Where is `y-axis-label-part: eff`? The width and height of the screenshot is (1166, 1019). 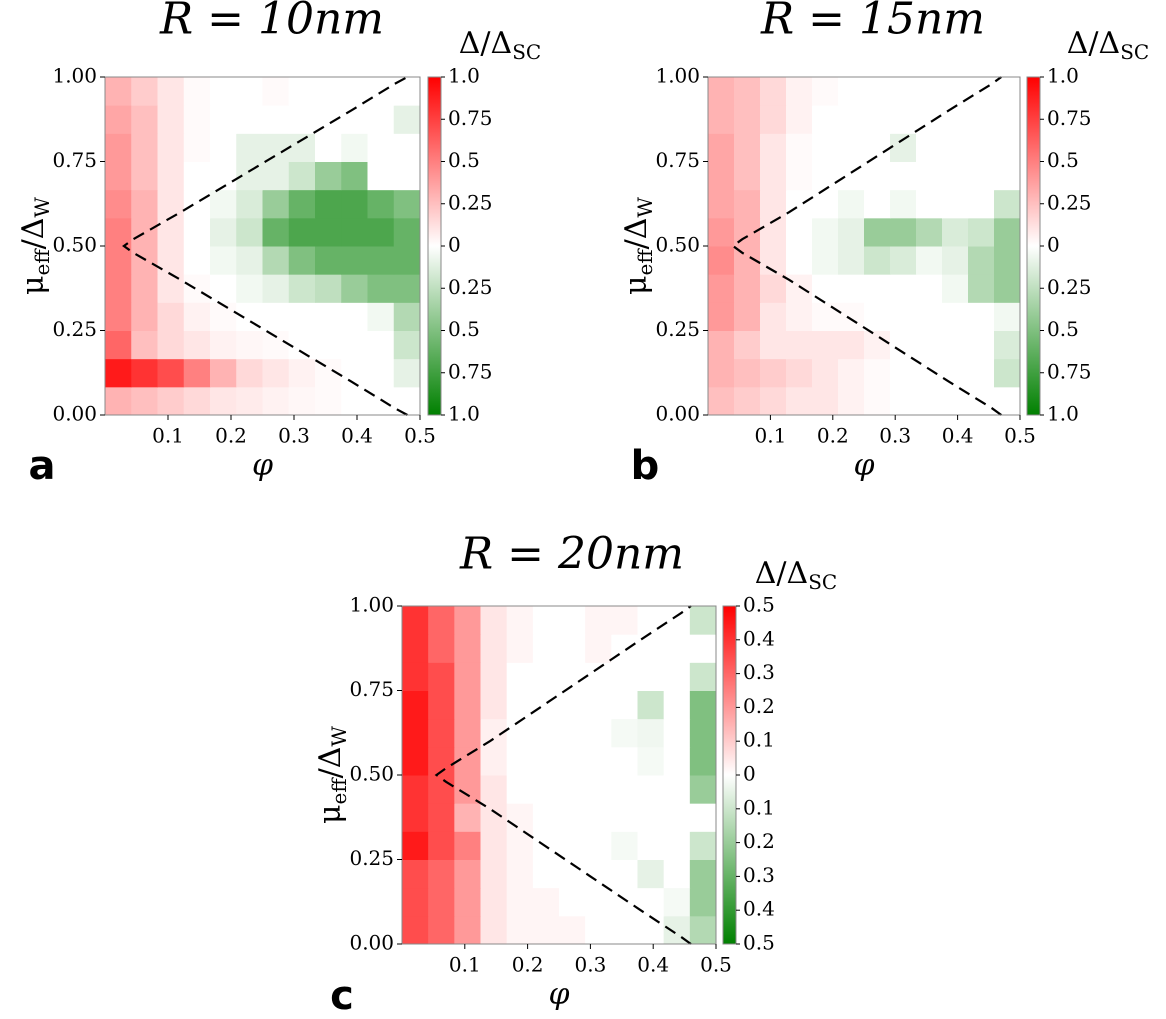 y-axis-label-part: eff is located at coordinates (42, 262).